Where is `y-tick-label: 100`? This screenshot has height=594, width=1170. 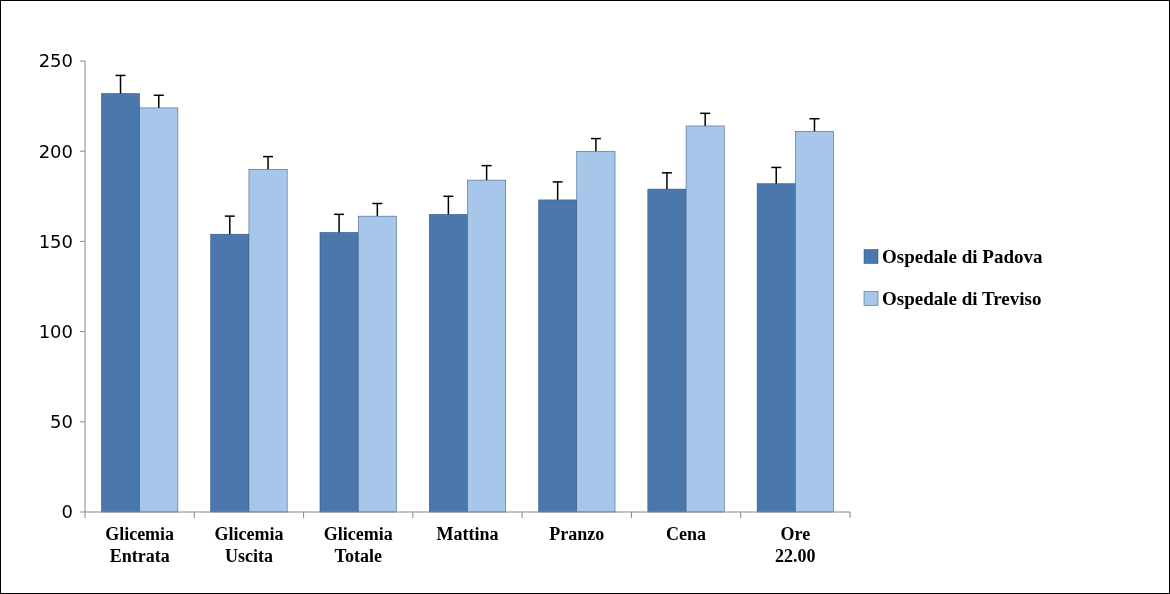 y-tick-label: 100 is located at coordinates (55, 331).